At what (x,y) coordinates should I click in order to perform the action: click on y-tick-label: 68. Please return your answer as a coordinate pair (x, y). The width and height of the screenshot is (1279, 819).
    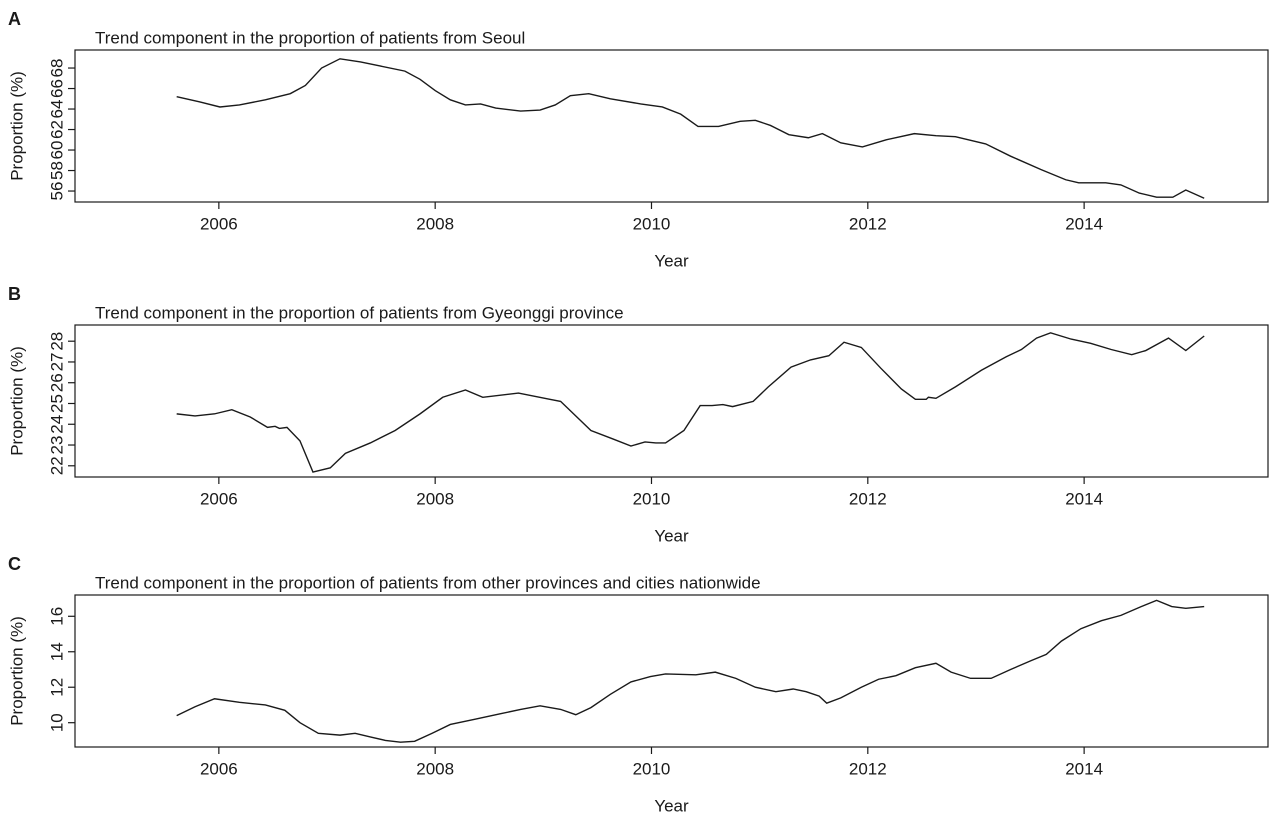
    Looking at the image, I should click on (56, 68).